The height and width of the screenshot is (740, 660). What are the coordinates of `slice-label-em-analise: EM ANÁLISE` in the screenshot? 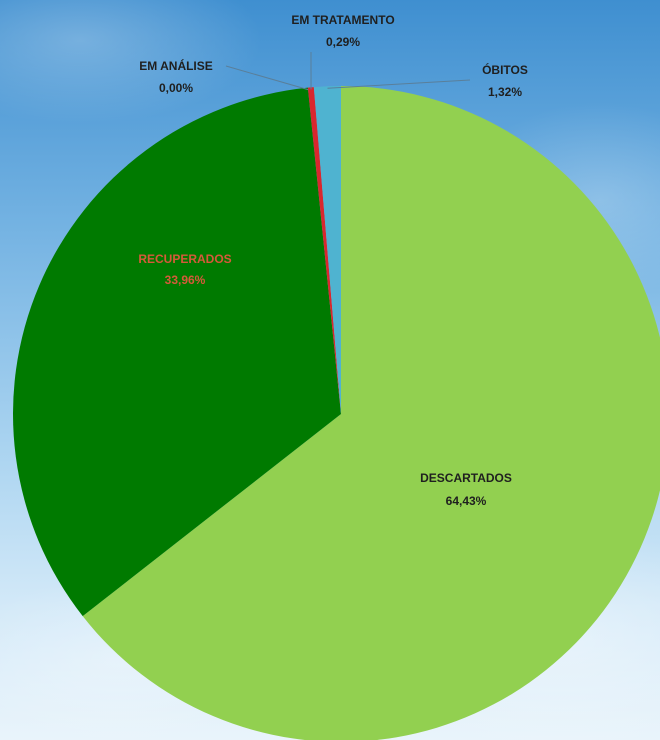 It's located at (176, 65).